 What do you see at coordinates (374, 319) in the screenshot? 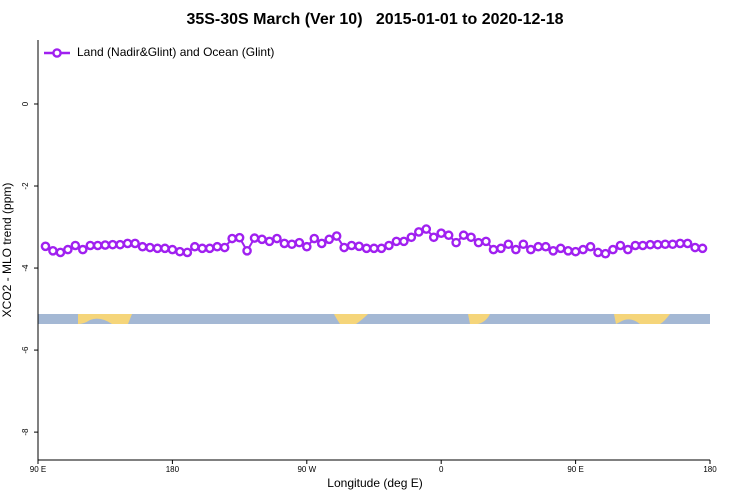
I see `map-strip` at bounding box center [374, 319].